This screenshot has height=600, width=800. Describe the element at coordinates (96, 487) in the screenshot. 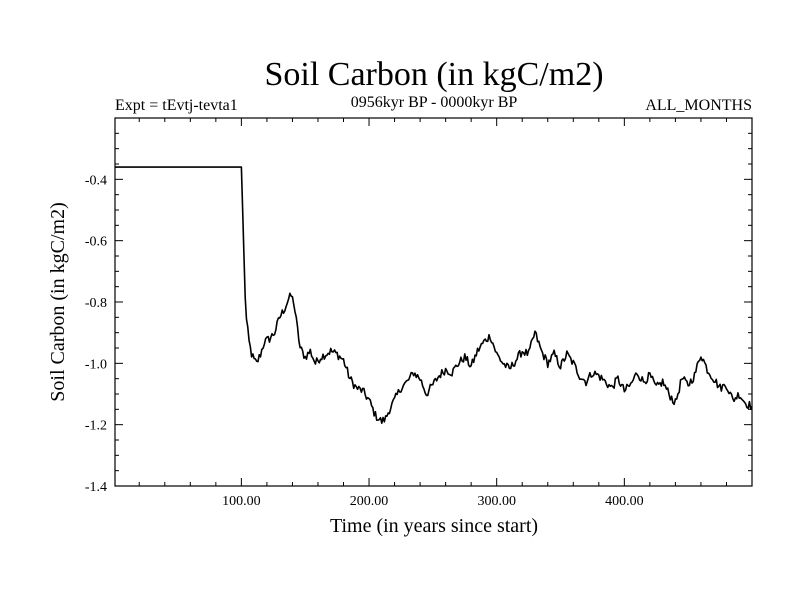

I see `y-tick-label: -1.4` at that location.